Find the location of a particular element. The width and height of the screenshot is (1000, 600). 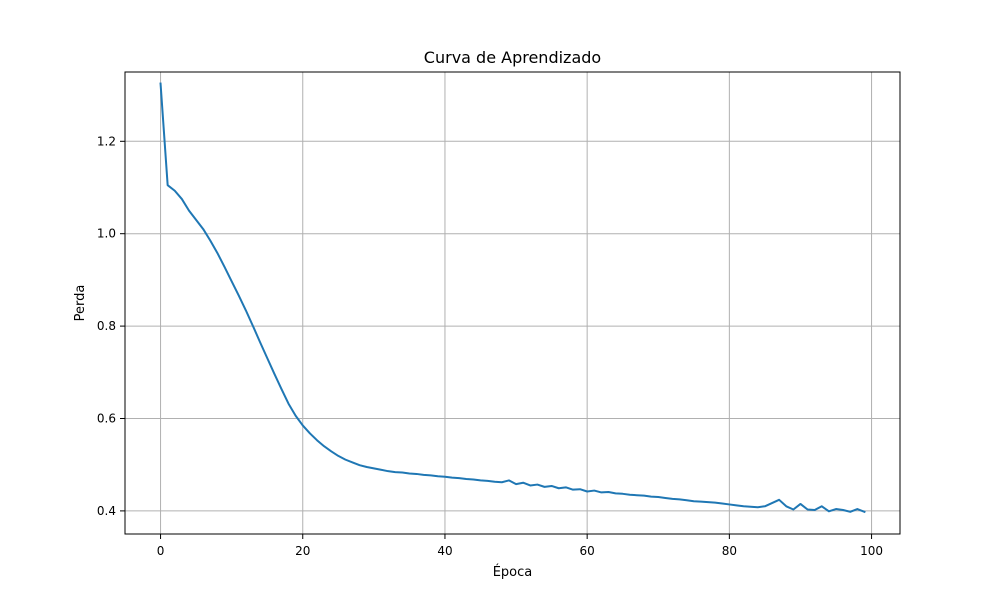

y-axis-label: Perda is located at coordinates (80, 303).